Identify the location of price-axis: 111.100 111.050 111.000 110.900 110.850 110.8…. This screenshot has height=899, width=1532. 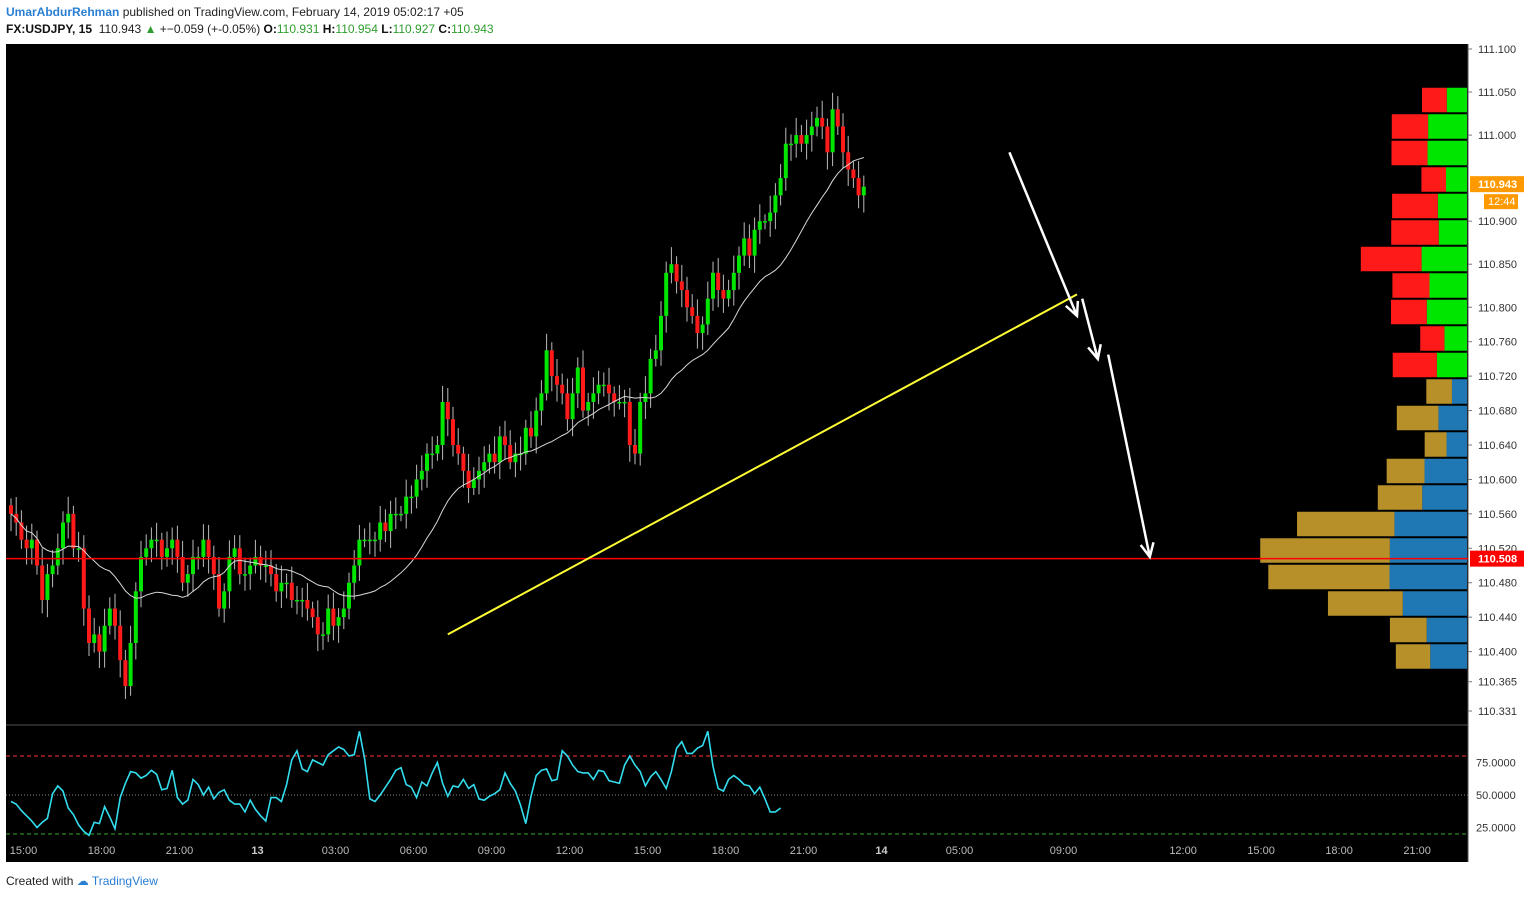
(1492, 381).